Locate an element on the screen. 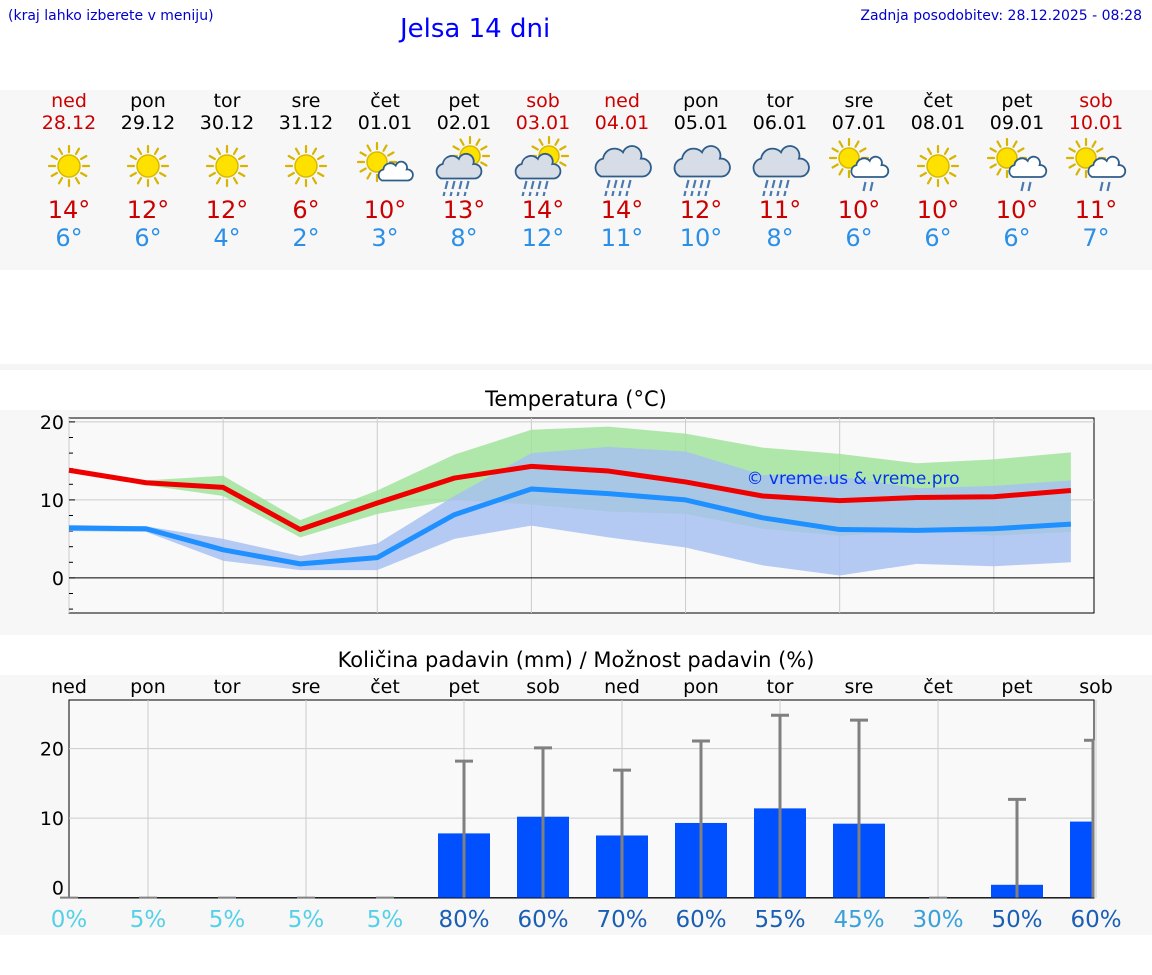 This screenshot has width=1152, height=975. day-column: sre 31.12 6° 2° is located at coordinates (306, 171).